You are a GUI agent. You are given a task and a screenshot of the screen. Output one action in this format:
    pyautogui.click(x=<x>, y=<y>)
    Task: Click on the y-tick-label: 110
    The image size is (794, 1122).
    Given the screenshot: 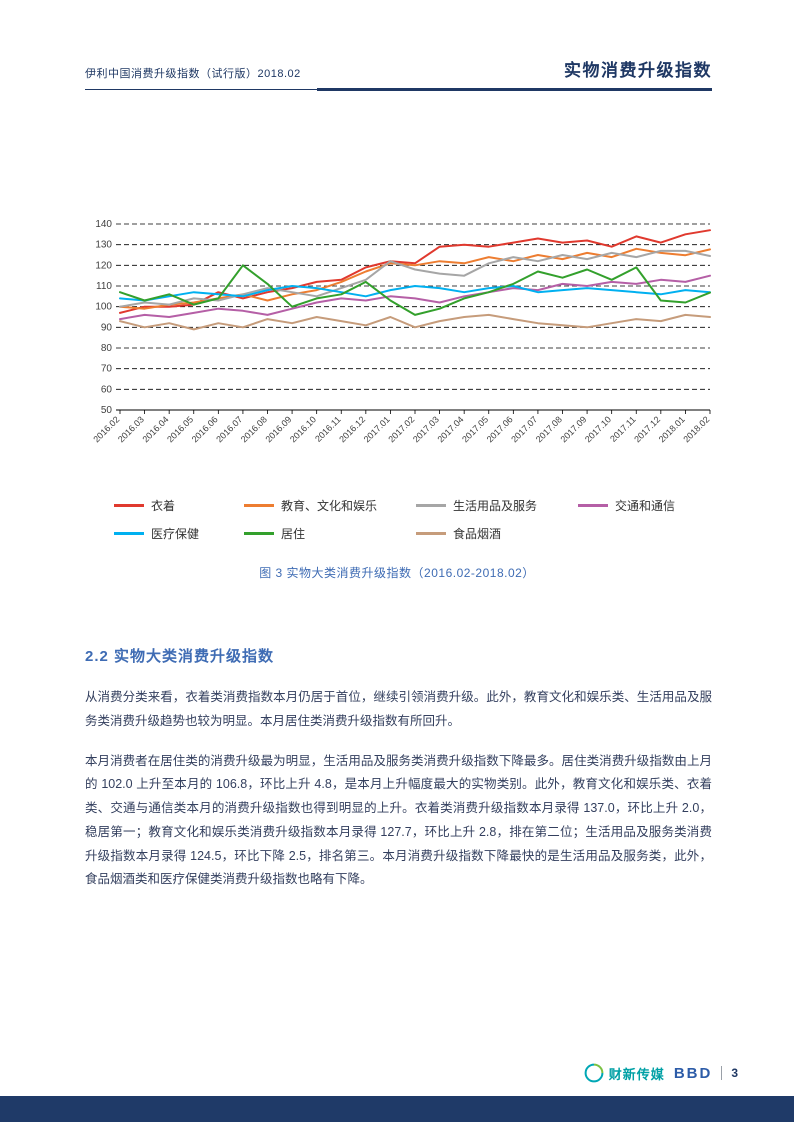 What is the action you would take?
    pyautogui.click(x=104, y=286)
    